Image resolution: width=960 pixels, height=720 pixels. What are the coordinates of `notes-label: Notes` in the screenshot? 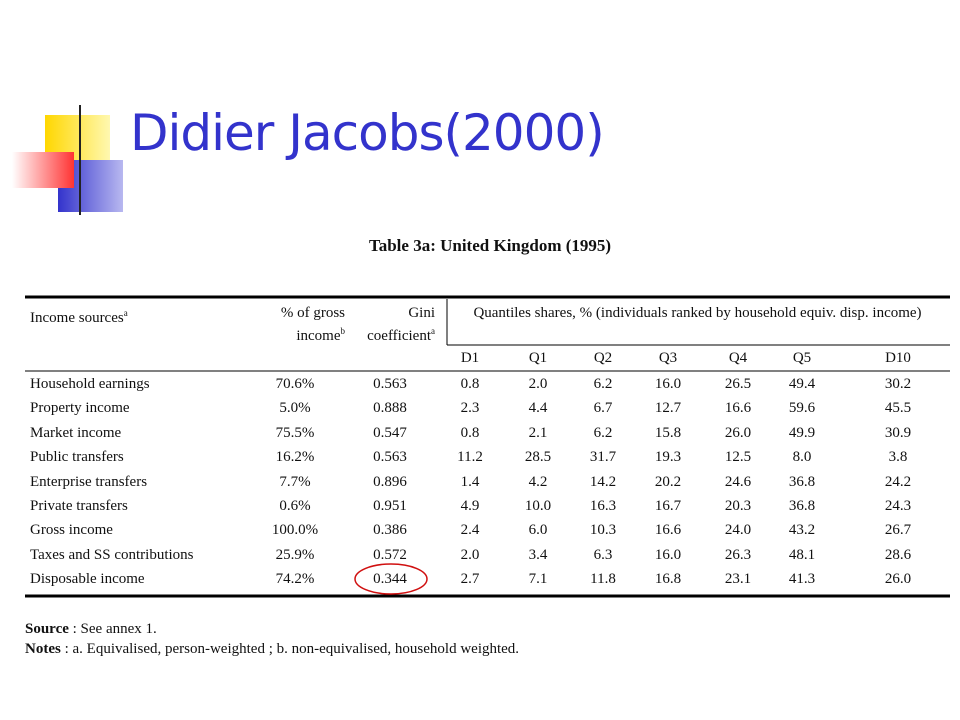 It's located at (43, 649).